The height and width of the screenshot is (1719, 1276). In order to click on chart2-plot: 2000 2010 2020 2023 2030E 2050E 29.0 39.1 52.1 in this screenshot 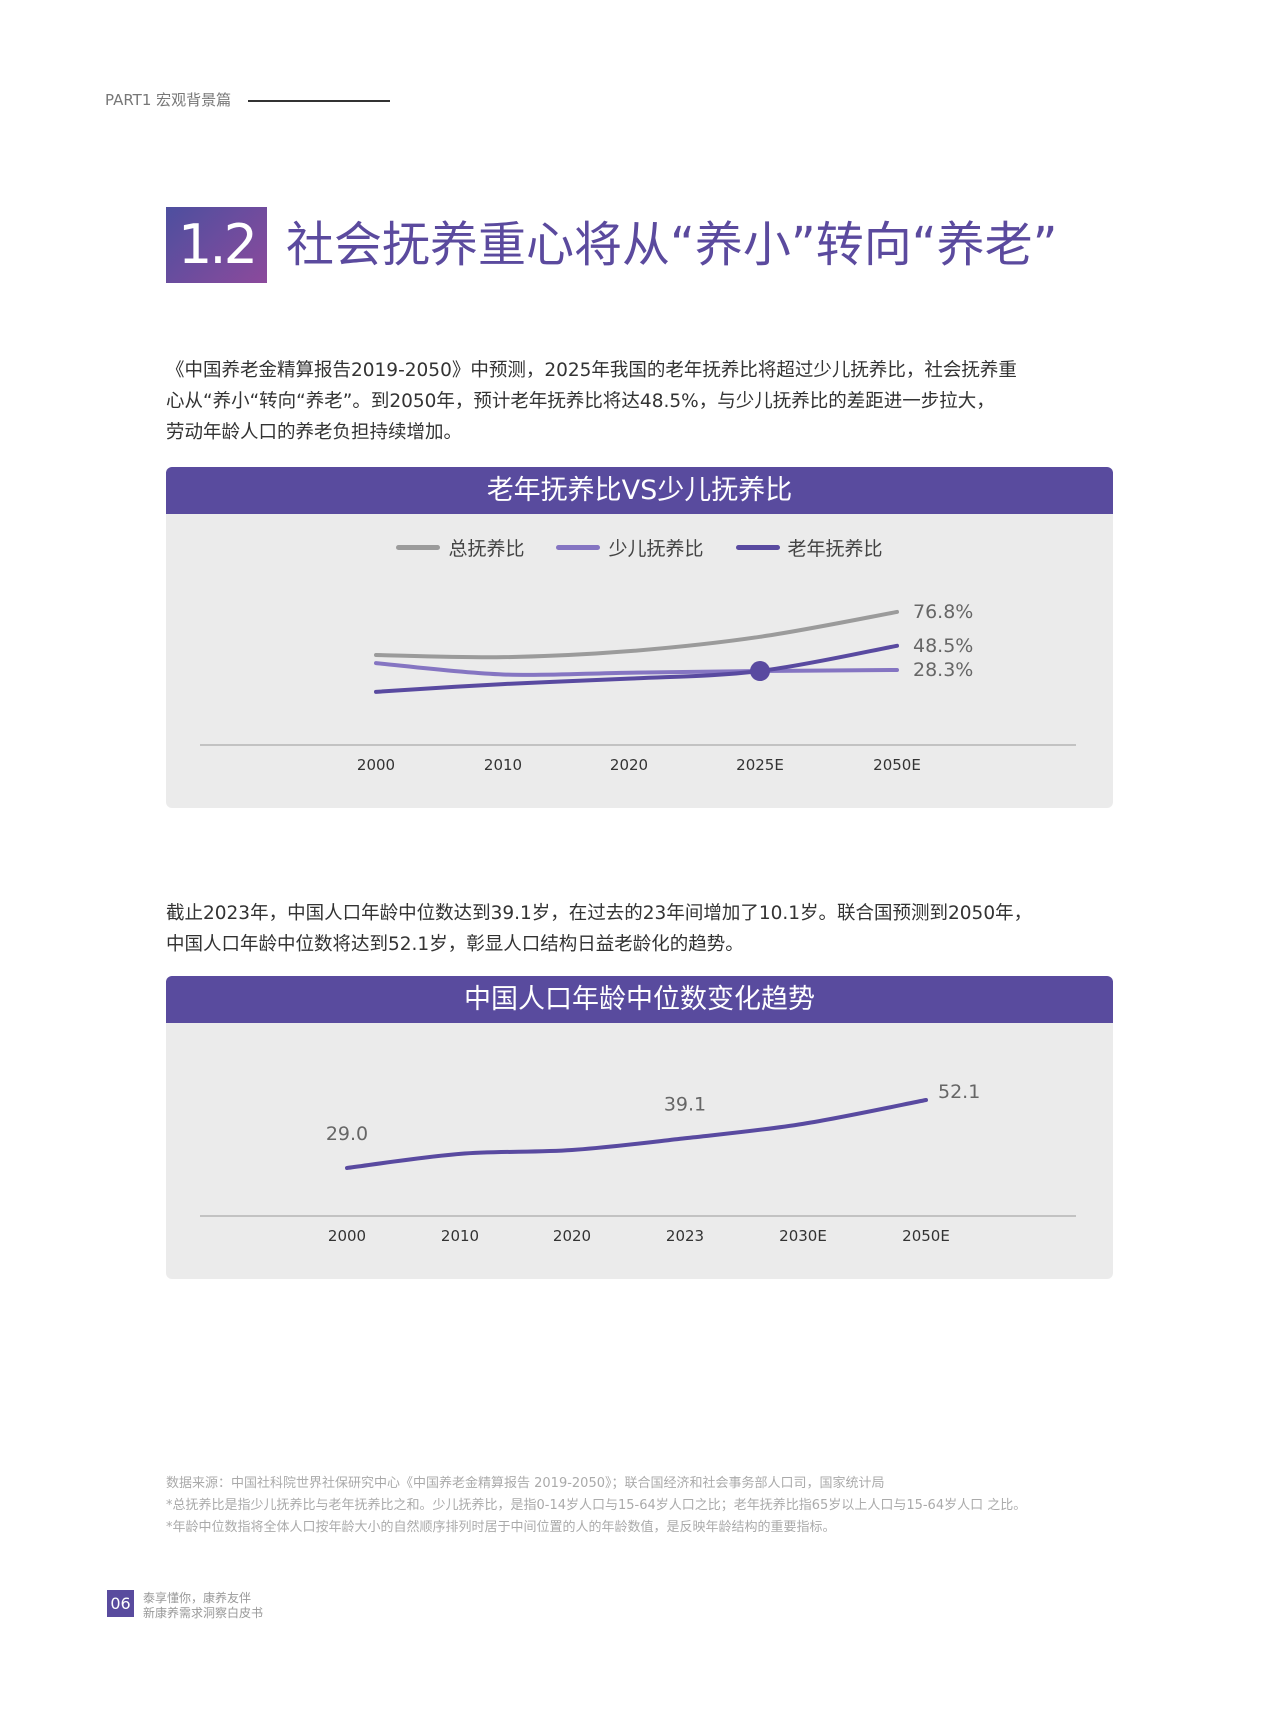, I will do `click(638, 1163)`.